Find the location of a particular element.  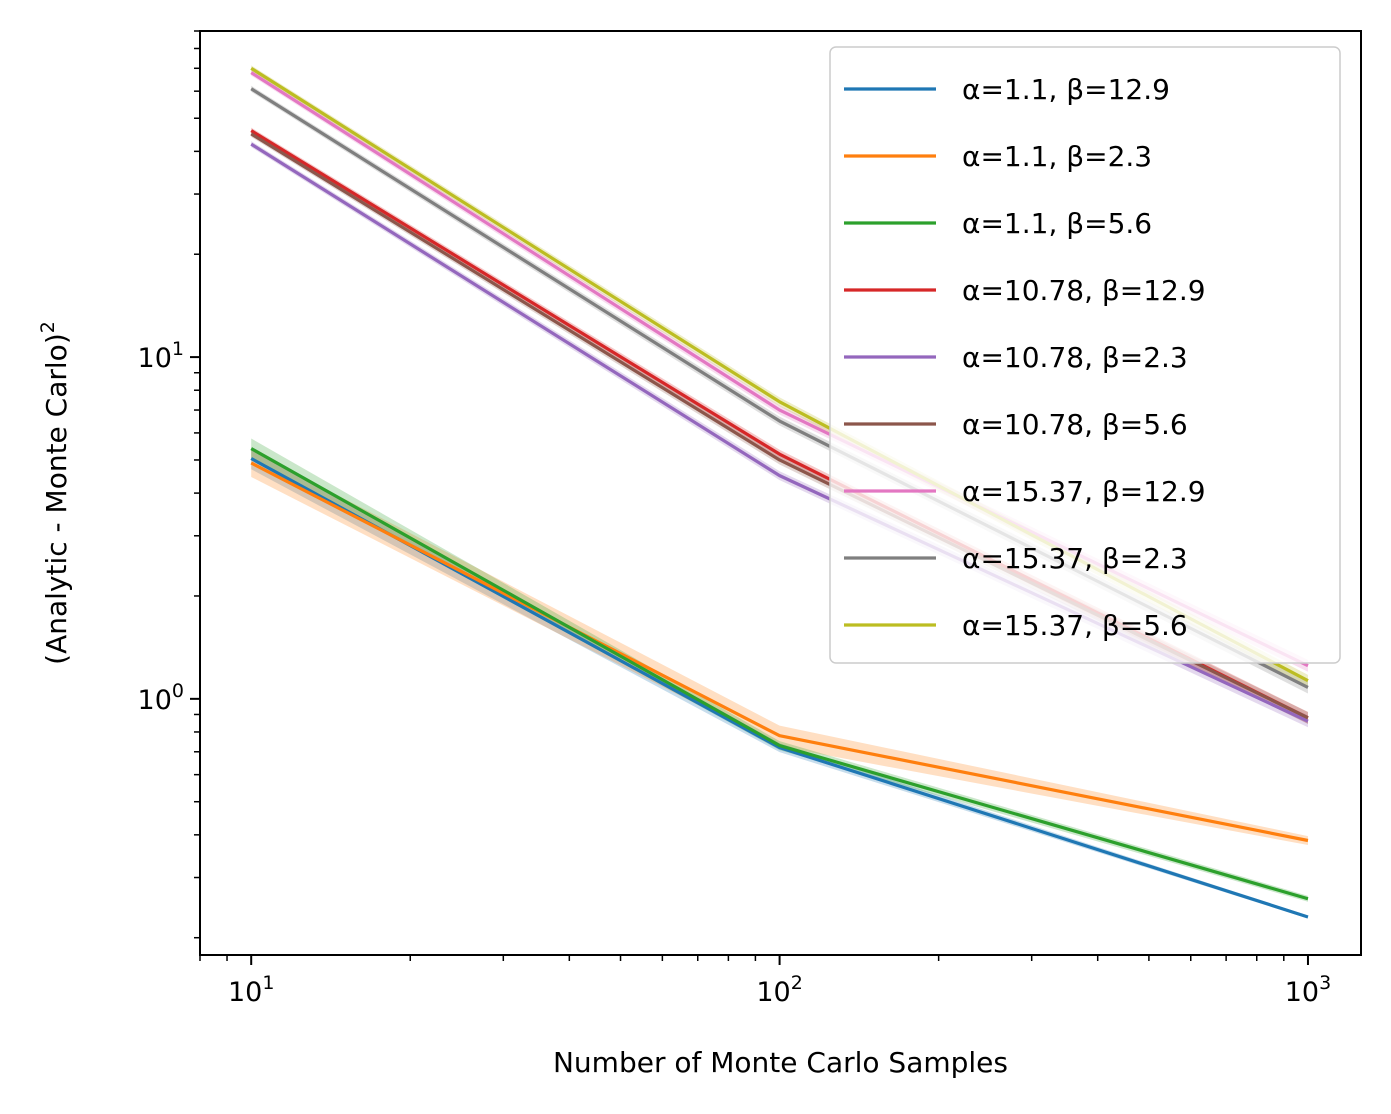

legend-label-5: α=10.78, β=2.3 is located at coordinates (1075, 357).